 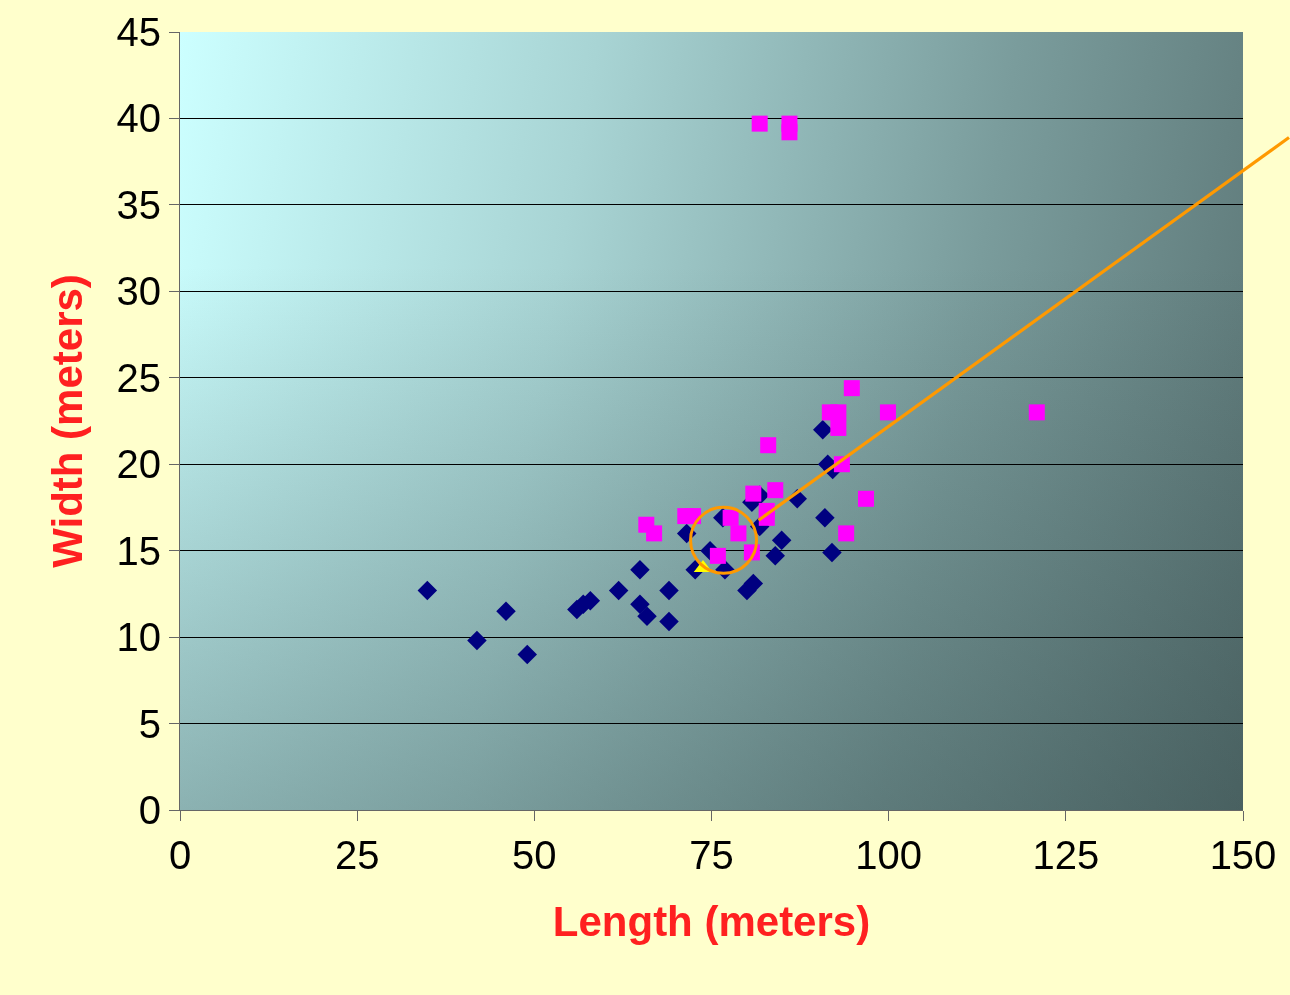 What do you see at coordinates (180, 855) in the screenshot?
I see `x-tick-label: 0` at bounding box center [180, 855].